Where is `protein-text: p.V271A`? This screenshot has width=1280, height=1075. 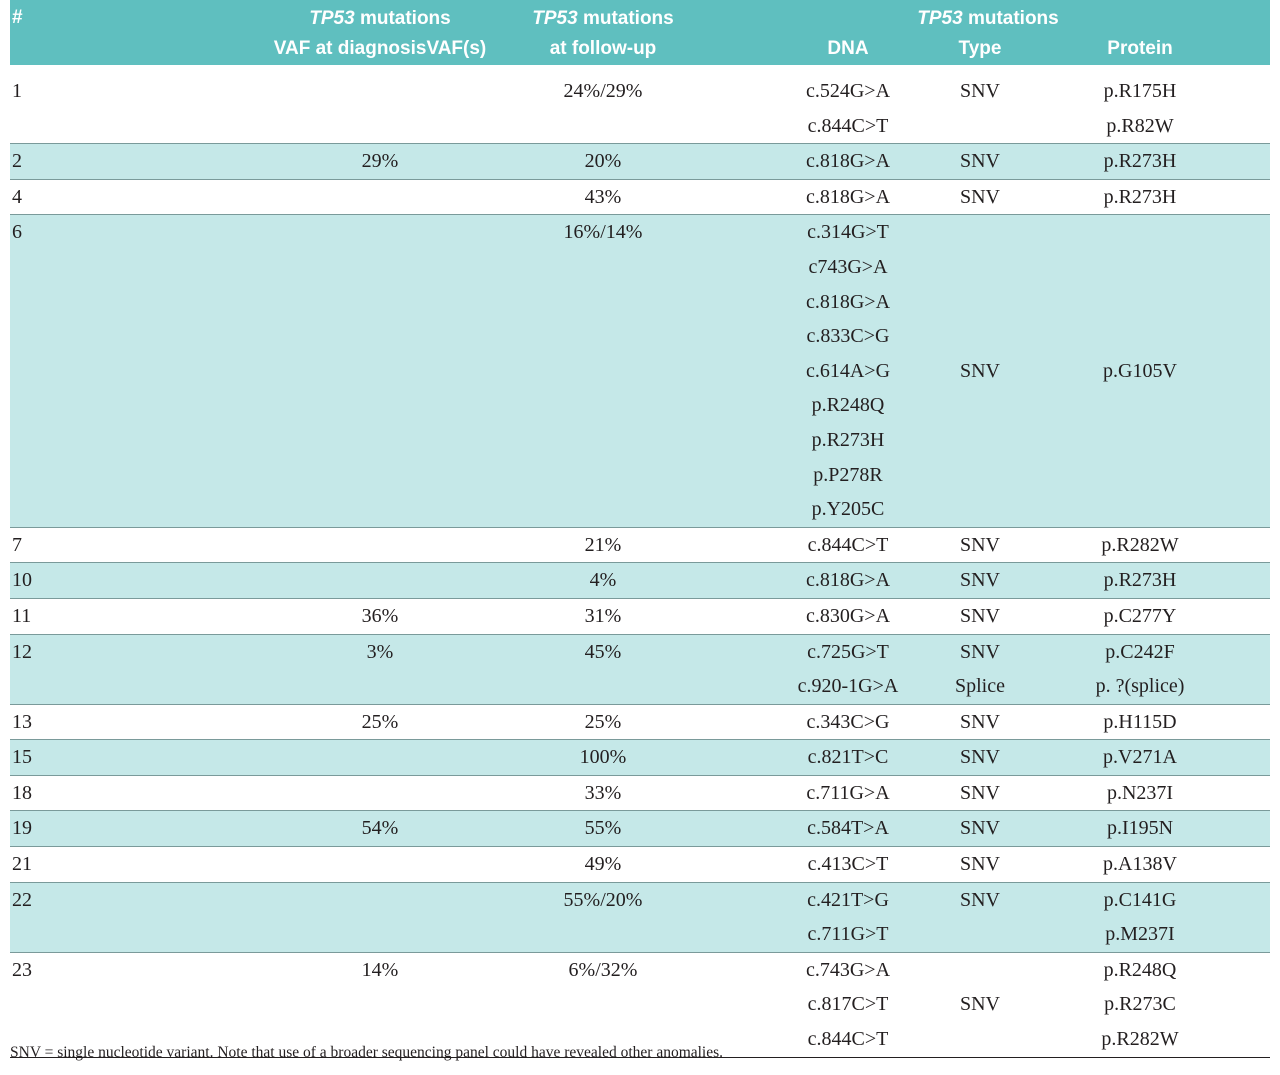
protein-text: p.V271A is located at coordinates (1140, 757).